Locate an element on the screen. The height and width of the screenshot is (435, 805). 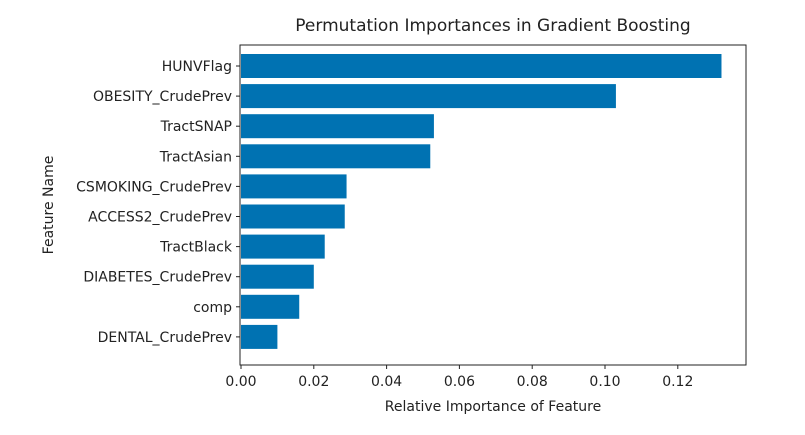
y-tick-label: comp is located at coordinates (212, 308).